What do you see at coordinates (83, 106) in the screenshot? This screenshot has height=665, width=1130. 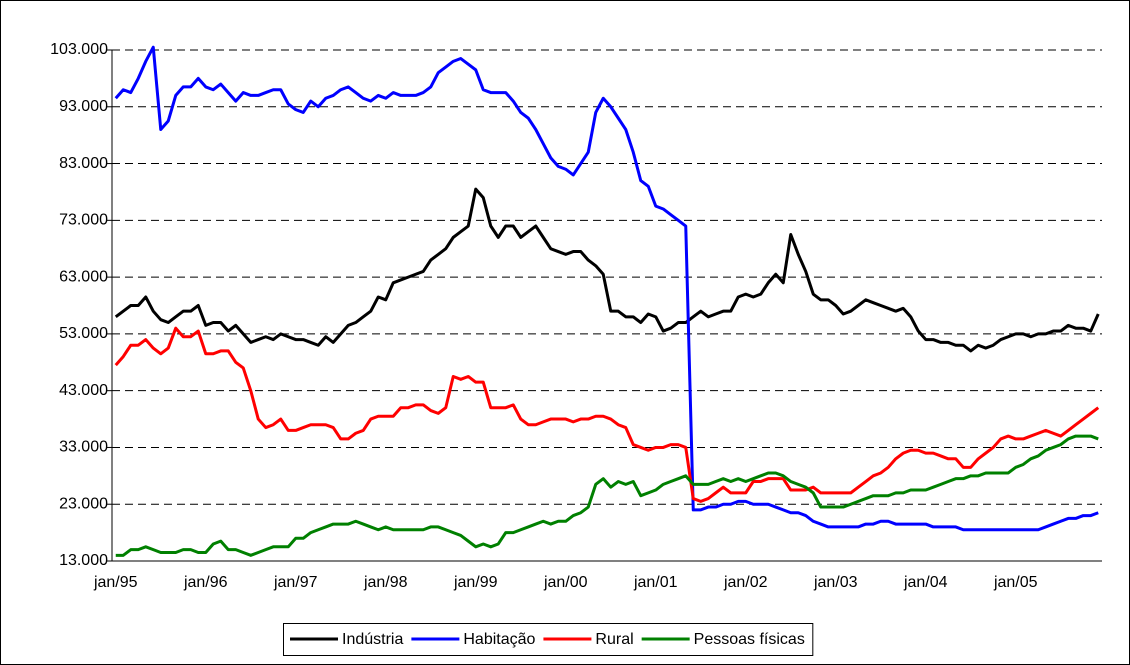 I see `y-tick-label: 93.000` at bounding box center [83, 106].